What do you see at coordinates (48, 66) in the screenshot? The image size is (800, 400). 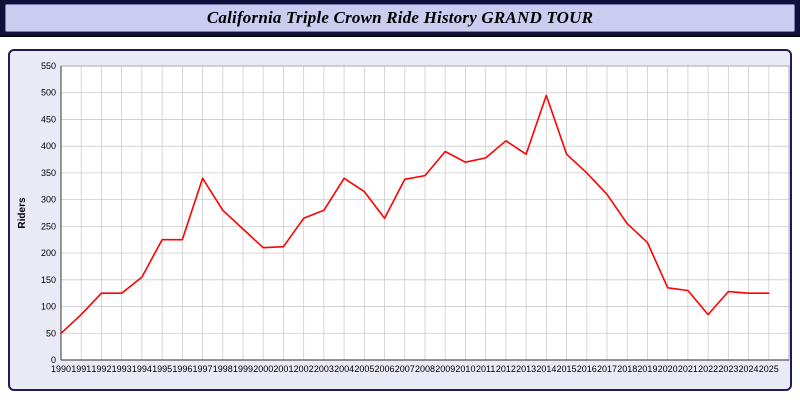 I see `svg-text: 550` at bounding box center [48, 66].